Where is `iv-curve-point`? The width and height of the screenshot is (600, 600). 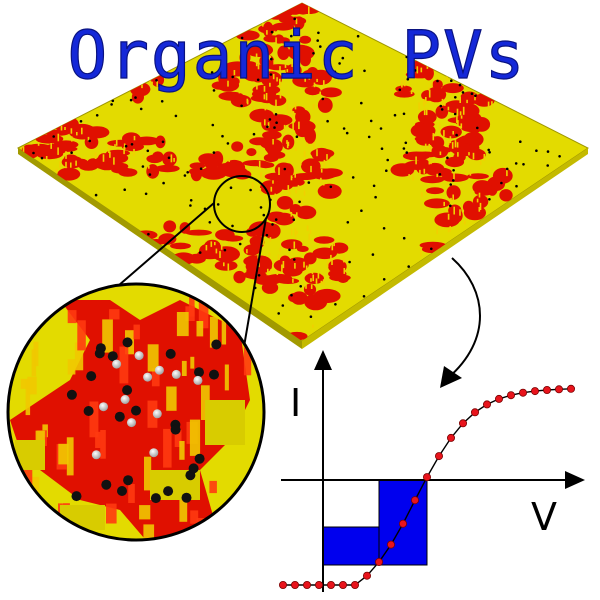 iv-curve-point is located at coordinates (366, 575).